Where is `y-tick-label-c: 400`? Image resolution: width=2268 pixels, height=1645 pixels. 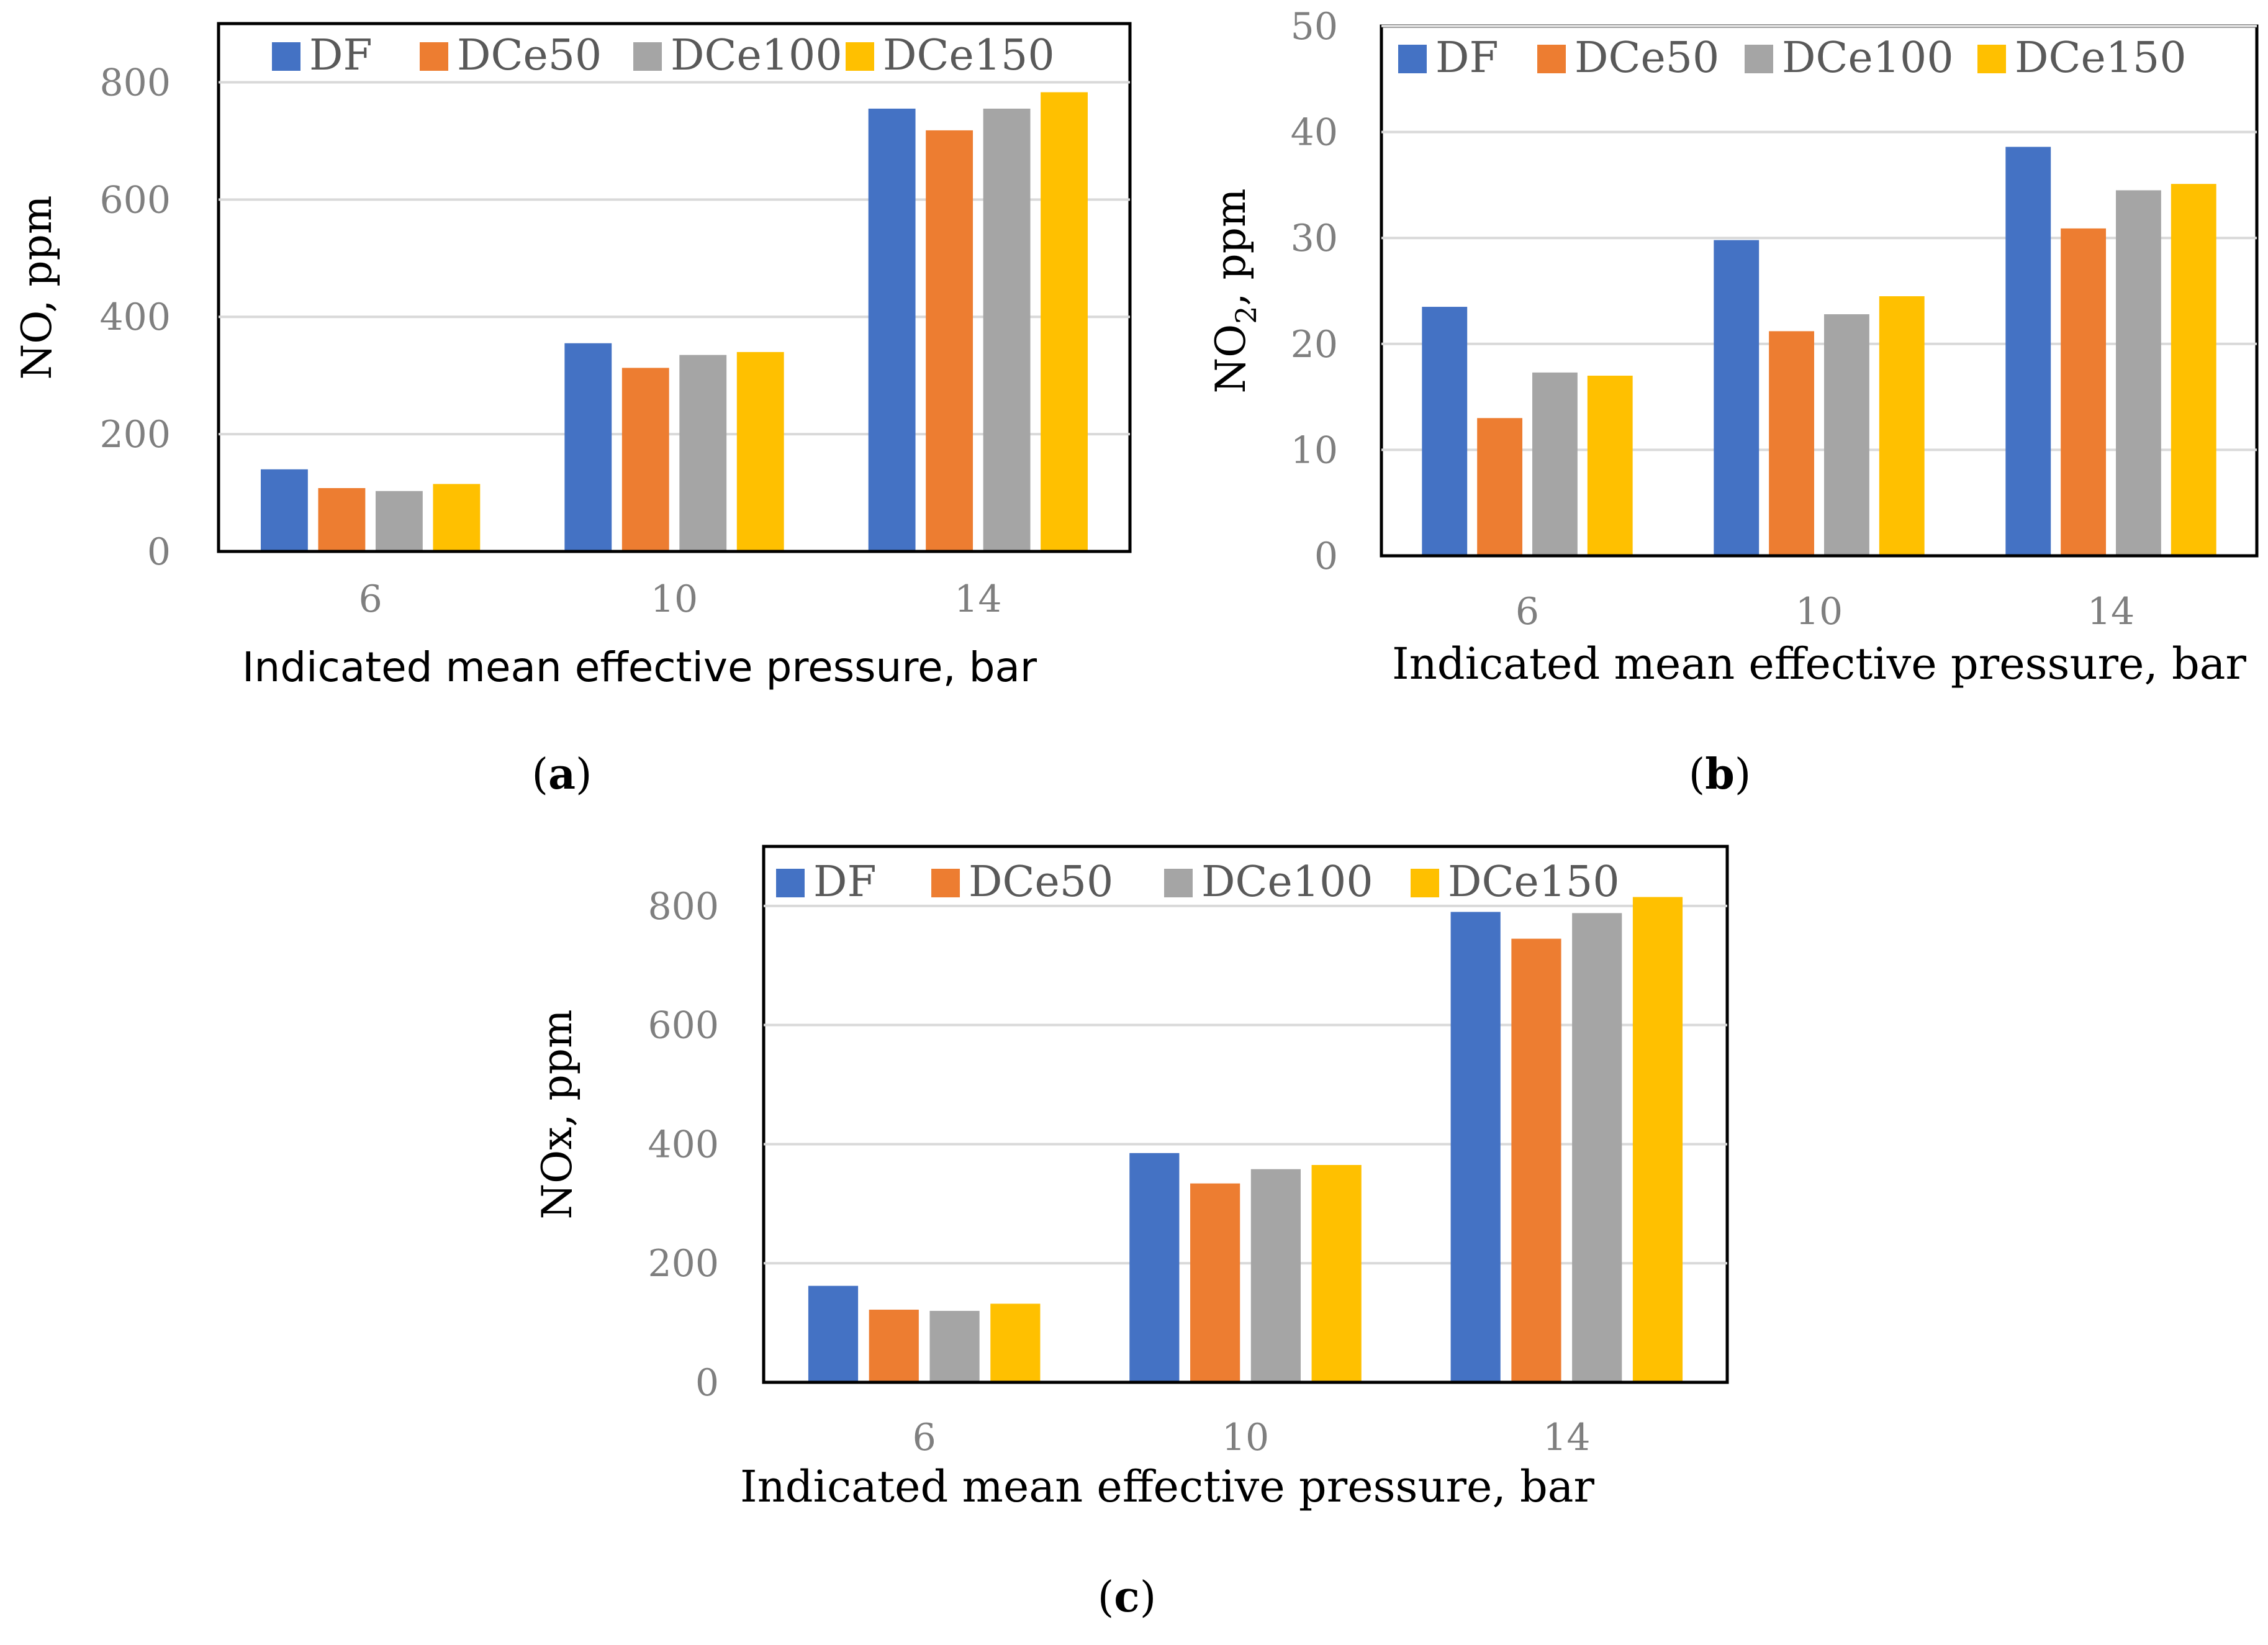 y-tick-label-c: 400 is located at coordinates (683, 1144).